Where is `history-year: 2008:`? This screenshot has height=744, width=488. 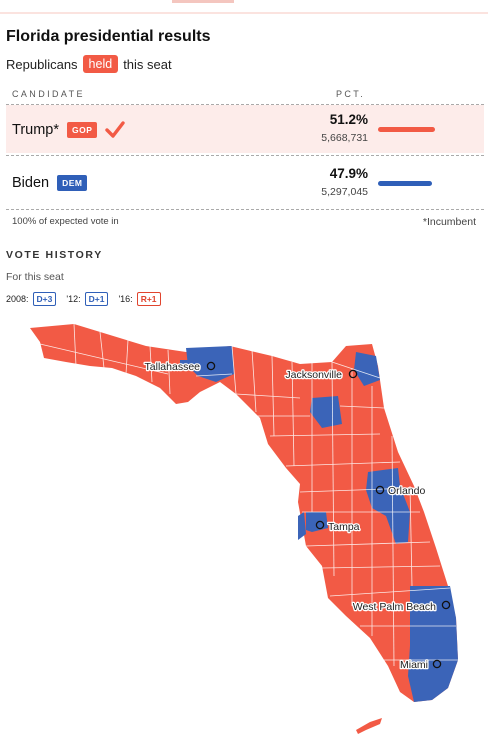
history-year: 2008: is located at coordinates (17, 299).